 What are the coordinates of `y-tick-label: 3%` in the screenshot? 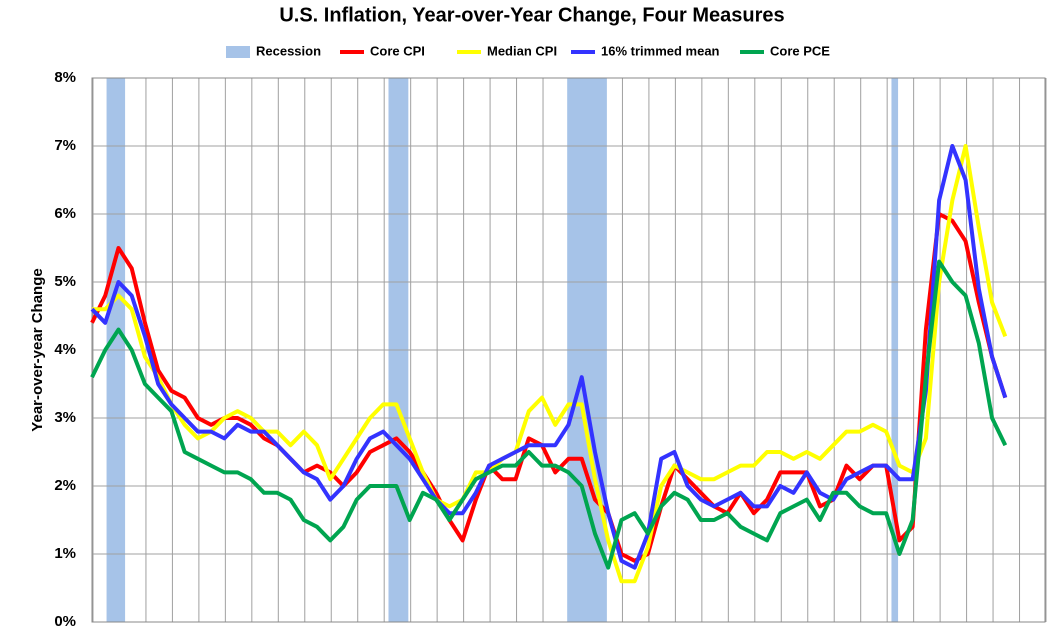 It's located at (65, 417).